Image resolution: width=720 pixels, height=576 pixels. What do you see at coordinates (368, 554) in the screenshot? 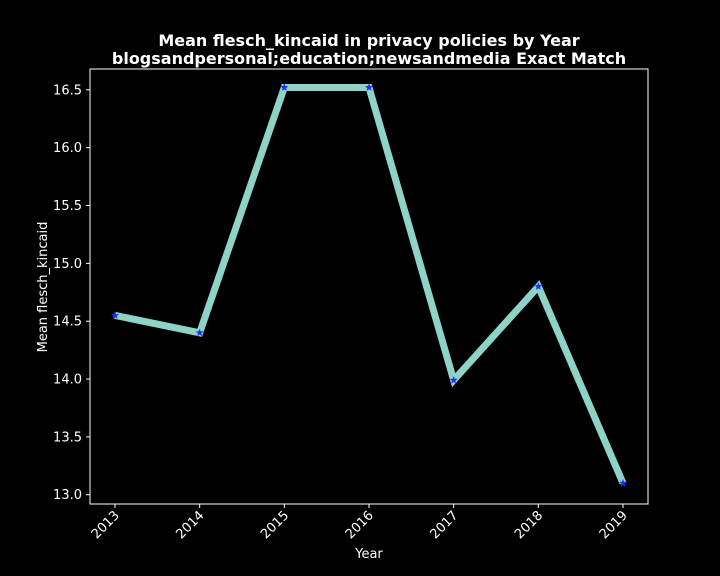
I see `x-axis-label: Year` at bounding box center [368, 554].